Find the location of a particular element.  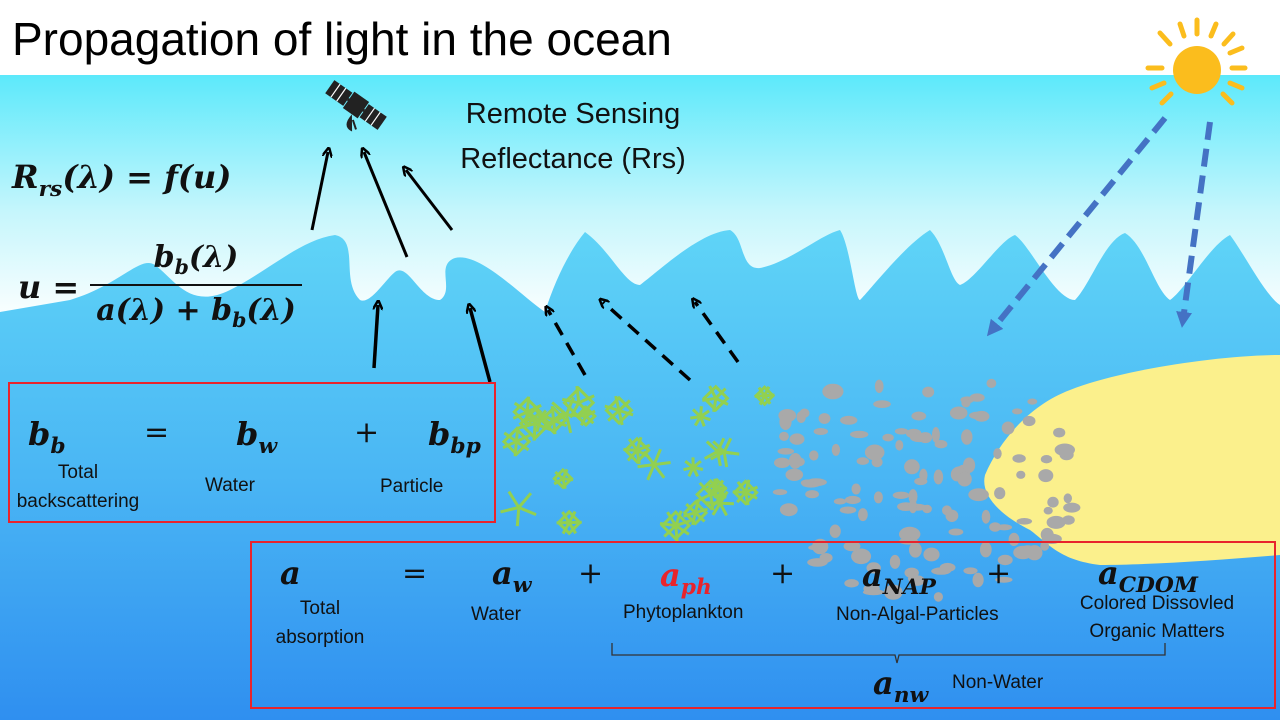

page-title: Propagation of light in the ocean is located at coordinates (342, 39).